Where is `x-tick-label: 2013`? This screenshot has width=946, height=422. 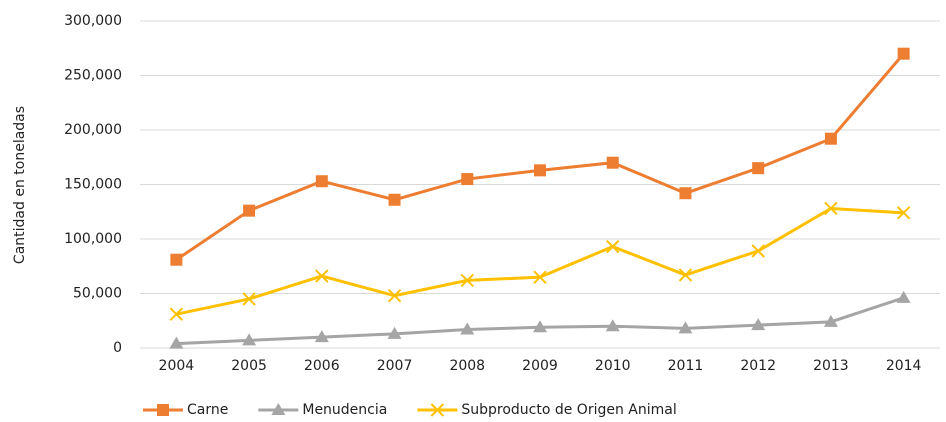 x-tick-label: 2013 is located at coordinates (831, 366).